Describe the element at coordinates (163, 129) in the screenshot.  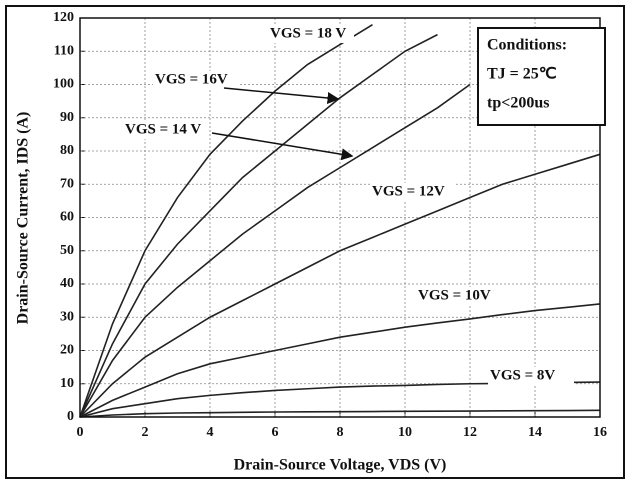
I see `series-label: VGS = 14 V` at that location.